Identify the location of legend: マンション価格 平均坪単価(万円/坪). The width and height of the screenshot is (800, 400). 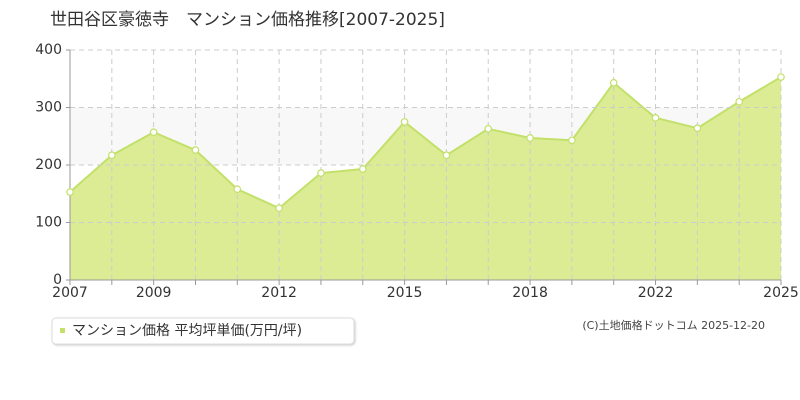
(203, 331).